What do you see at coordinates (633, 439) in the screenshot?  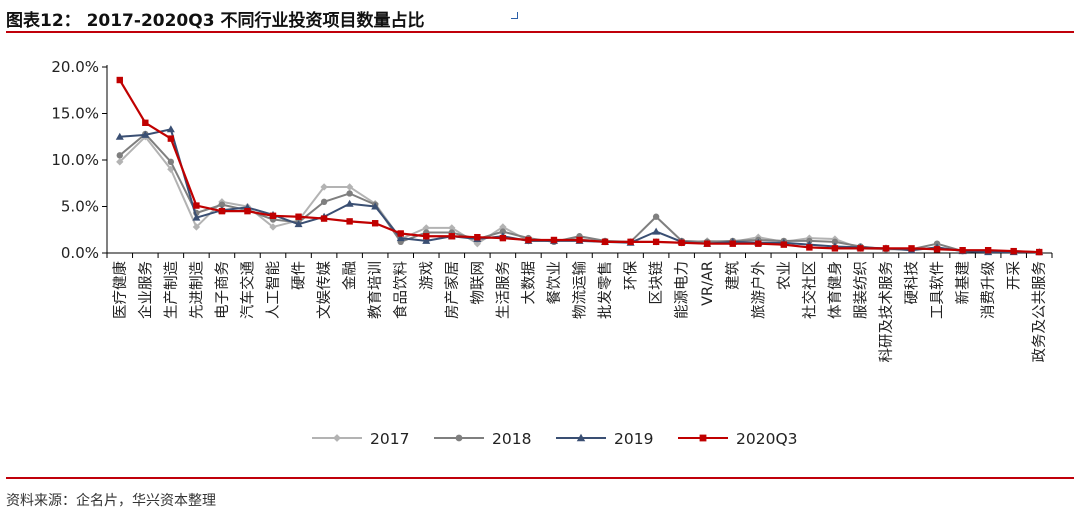 I see `legend-label-2019: 2019` at bounding box center [633, 439].